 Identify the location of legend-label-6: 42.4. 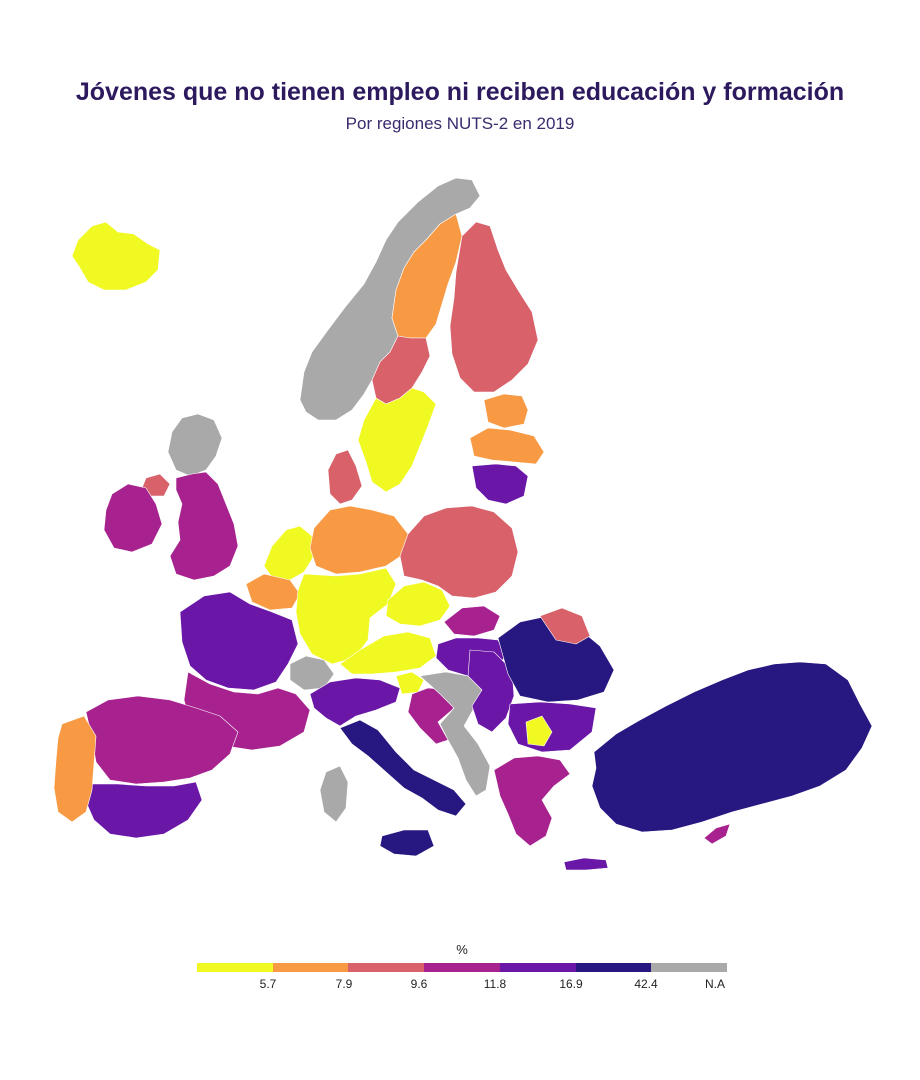
(646, 984).